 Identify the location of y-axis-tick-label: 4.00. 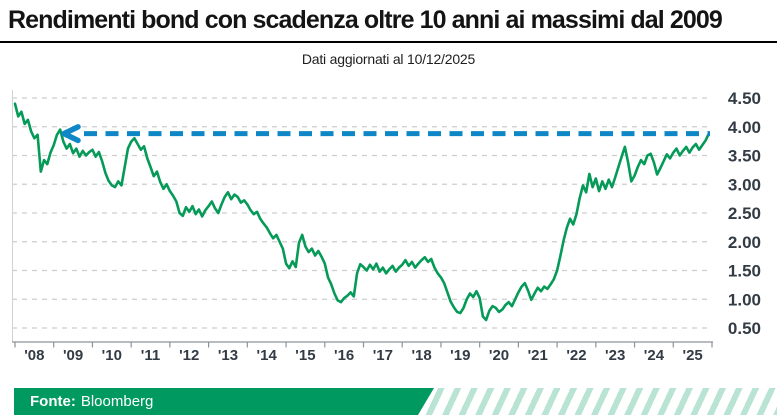
(744, 127).